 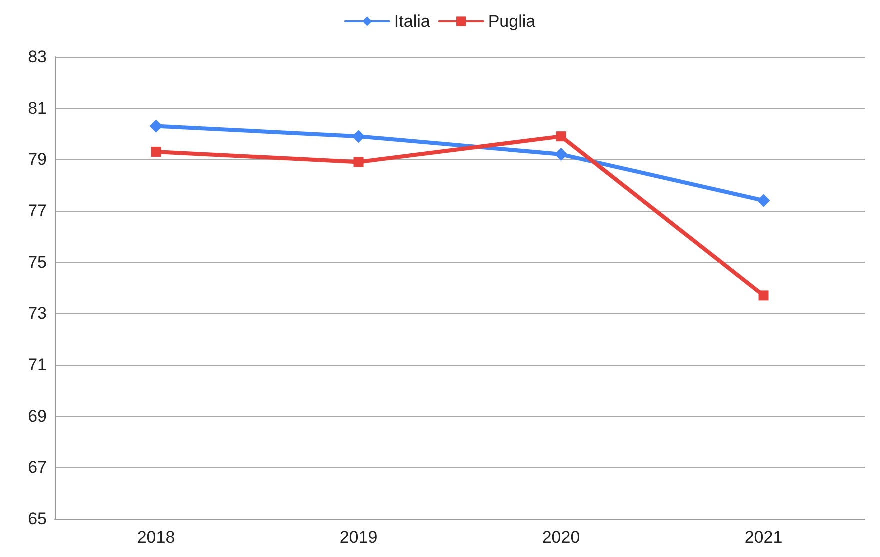 I want to click on x-tick-label: 2018, so click(x=156, y=537).